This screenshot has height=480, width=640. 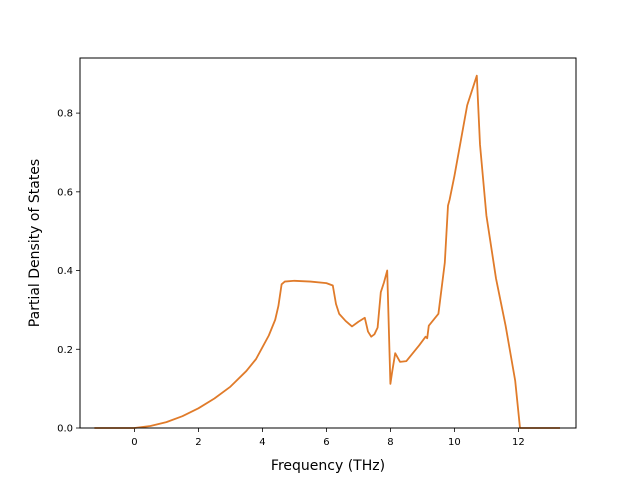 I want to click on y-tick-label: 0.0, so click(x=65, y=429).